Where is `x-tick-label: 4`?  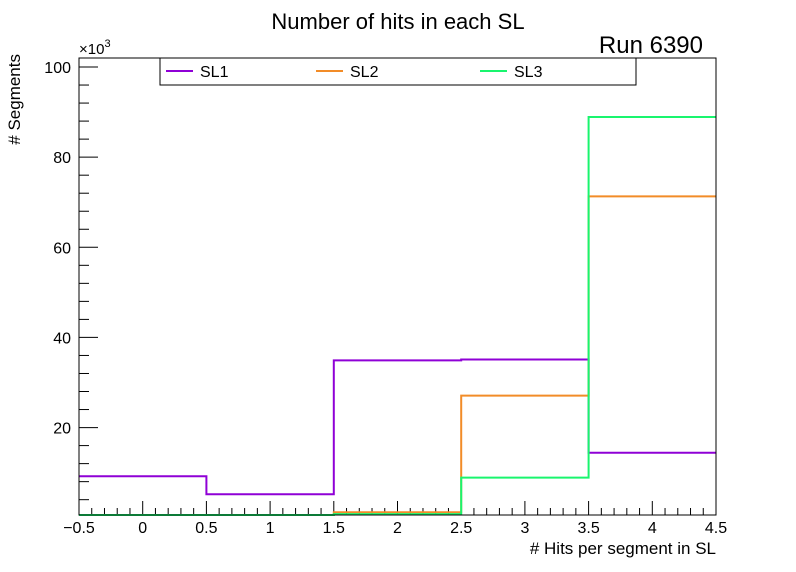
x-tick-label: 4 is located at coordinates (652, 528).